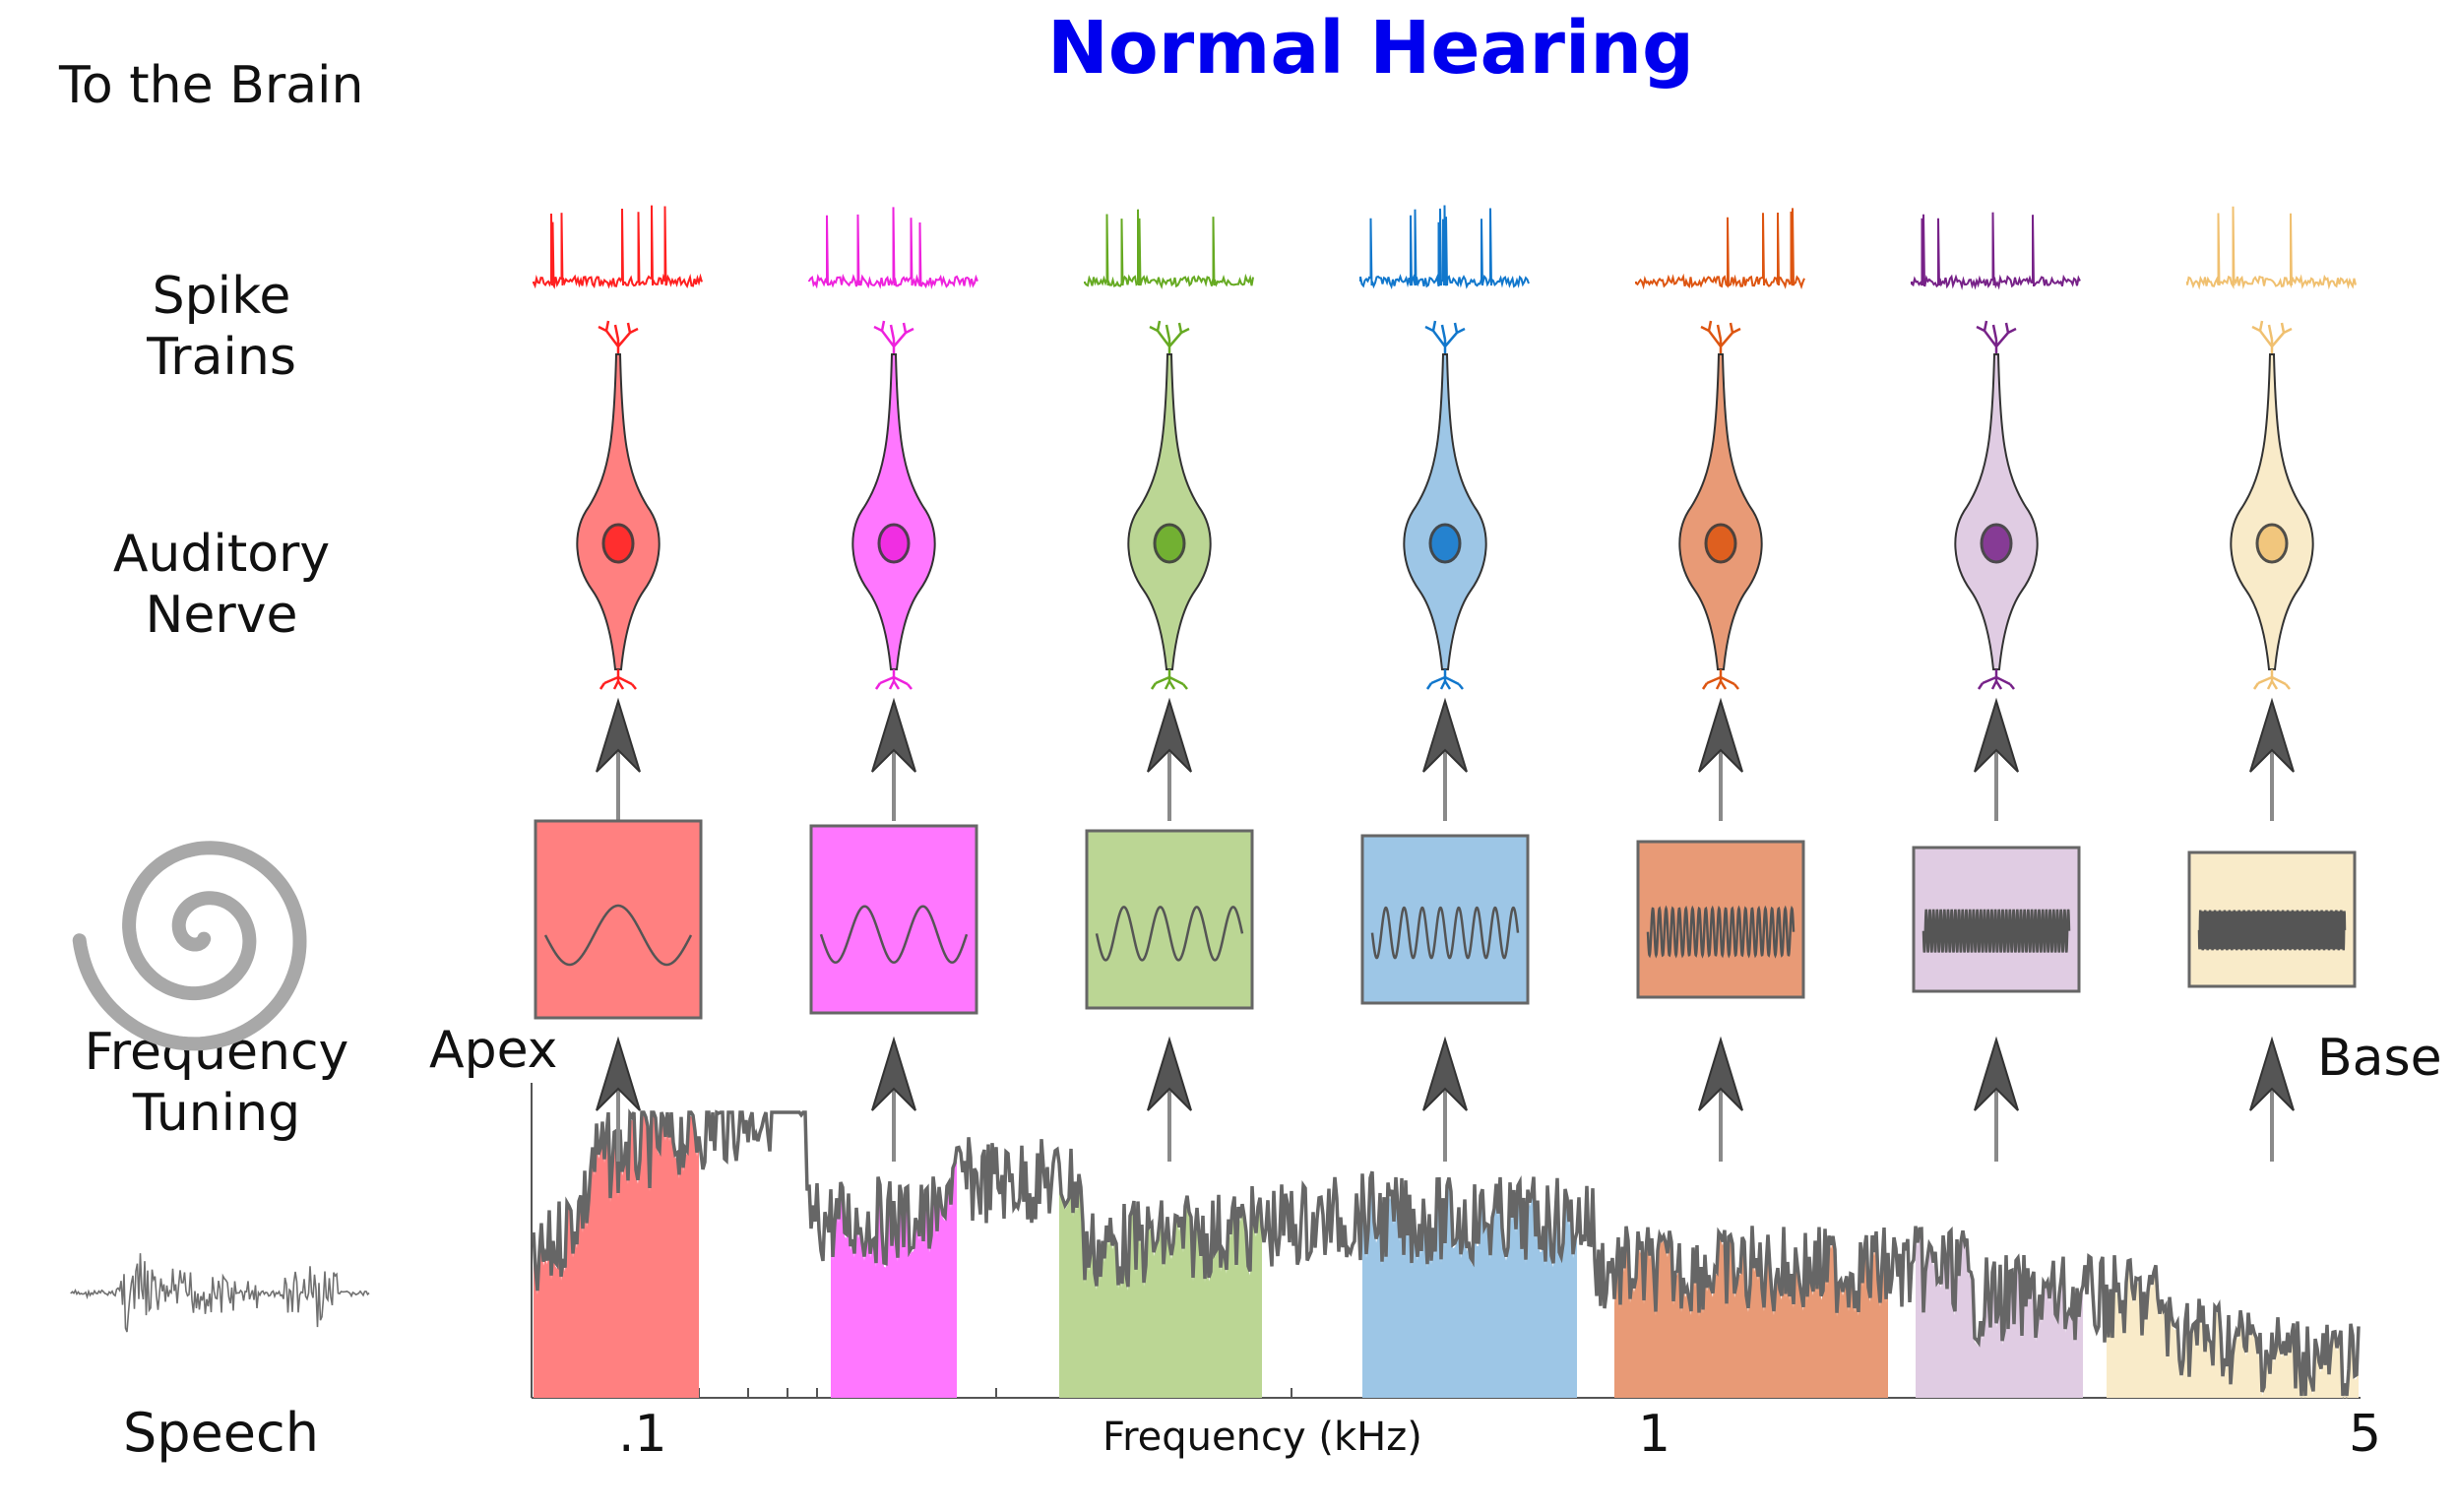 The height and width of the screenshot is (1512, 2457). I want to click on spiral-icon, so click(189, 946).